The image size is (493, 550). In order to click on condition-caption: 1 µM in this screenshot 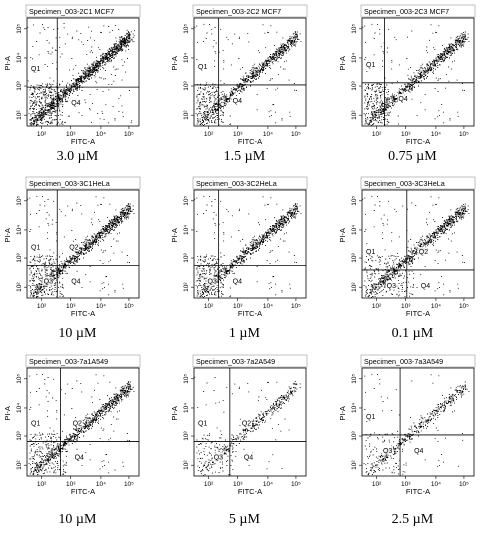, I will do `click(245, 333)`.